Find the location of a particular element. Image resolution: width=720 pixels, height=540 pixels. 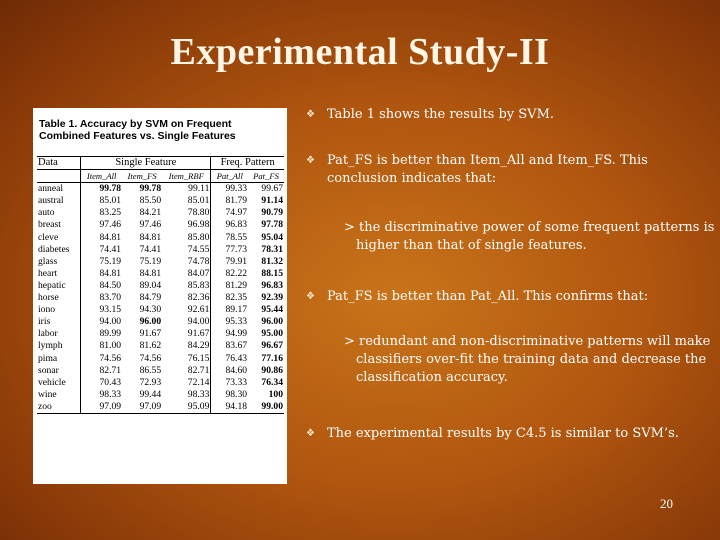

accuracy-cell: 84.21 is located at coordinates (150, 213).